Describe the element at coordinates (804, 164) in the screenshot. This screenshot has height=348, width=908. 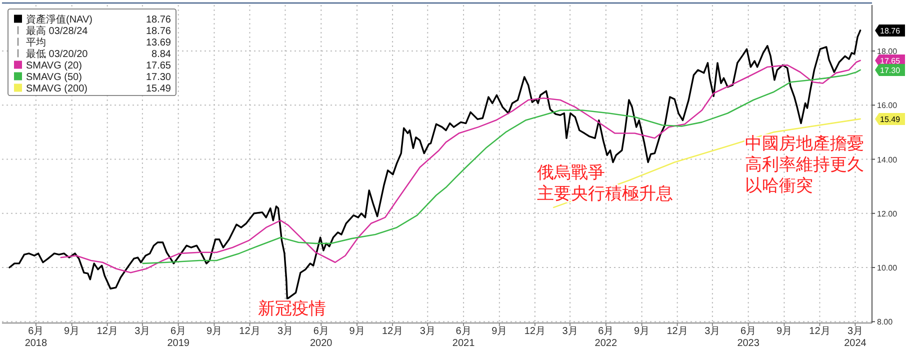
I see `annotation: 高利率維持更久` at that location.